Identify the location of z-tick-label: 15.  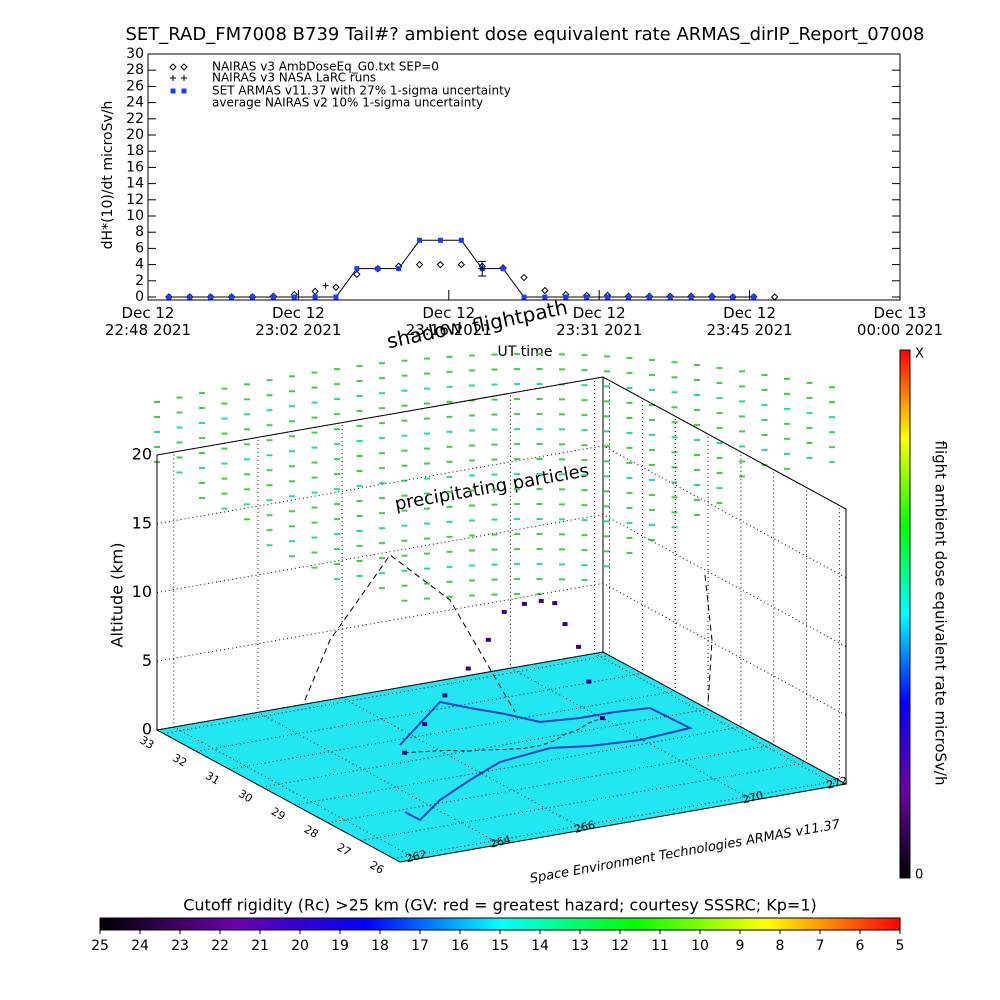
(142, 522).